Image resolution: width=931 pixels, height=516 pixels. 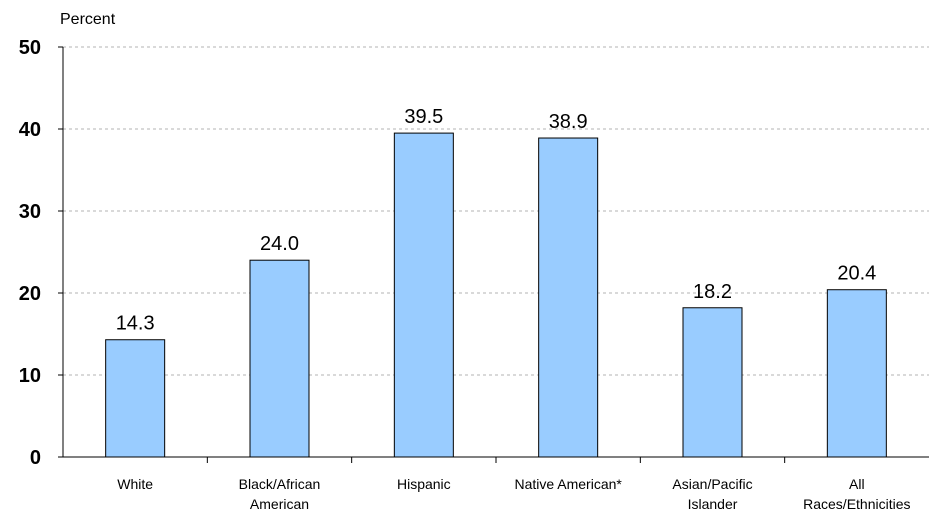 What do you see at coordinates (35, 458) in the screenshot?
I see `y-tick-label: 0` at bounding box center [35, 458].